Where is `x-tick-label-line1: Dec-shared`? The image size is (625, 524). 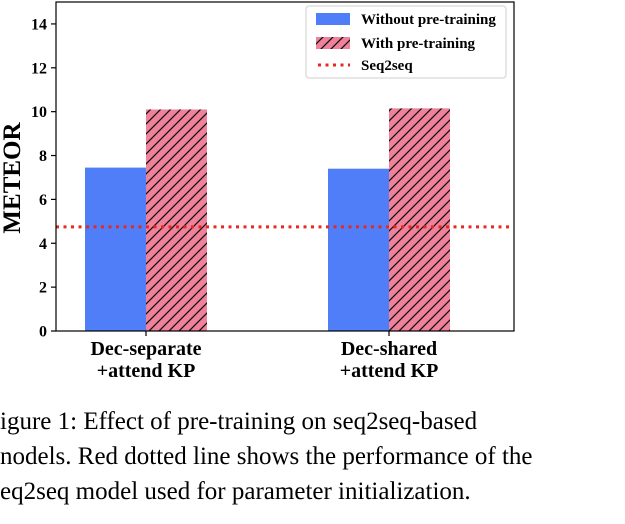 x-tick-label-line1: Dec-shared is located at coordinates (389, 349).